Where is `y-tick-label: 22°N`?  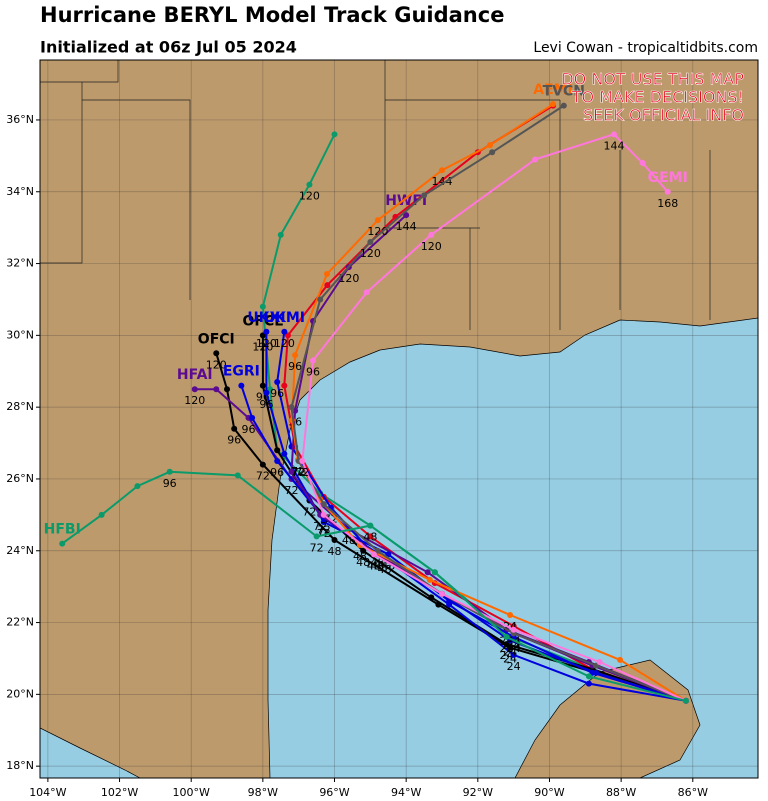 y-tick-label: 22°N is located at coordinates (20, 622).